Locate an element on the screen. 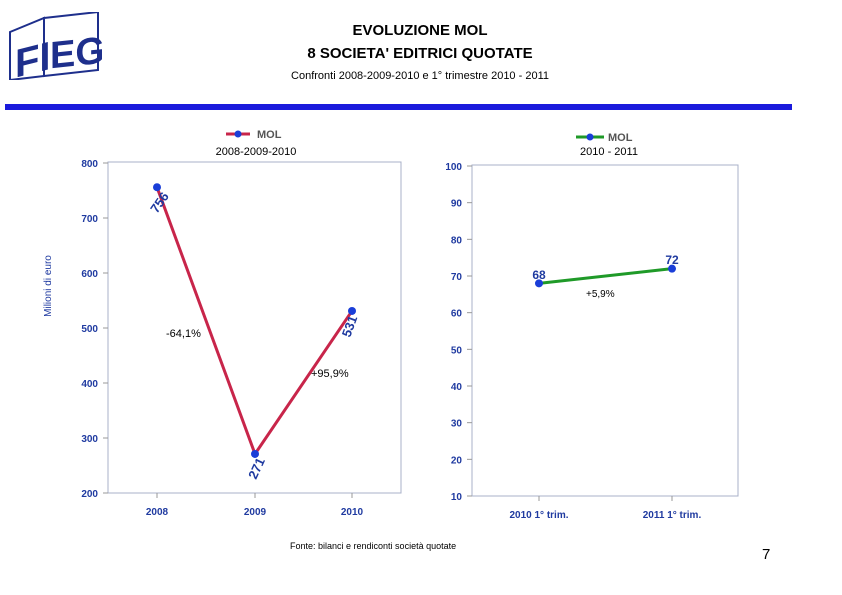 The height and width of the screenshot is (595, 842). y-tick-label: 60 is located at coordinates (457, 314).